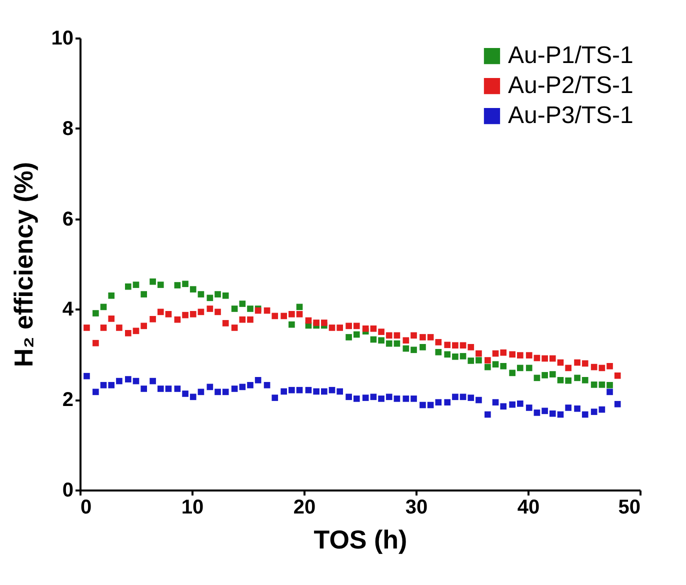 This screenshot has width=686, height=585. What do you see at coordinates (571, 115) in the screenshot?
I see `legend-label: Au-P3/TS-1` at bounding box center [571, 115].